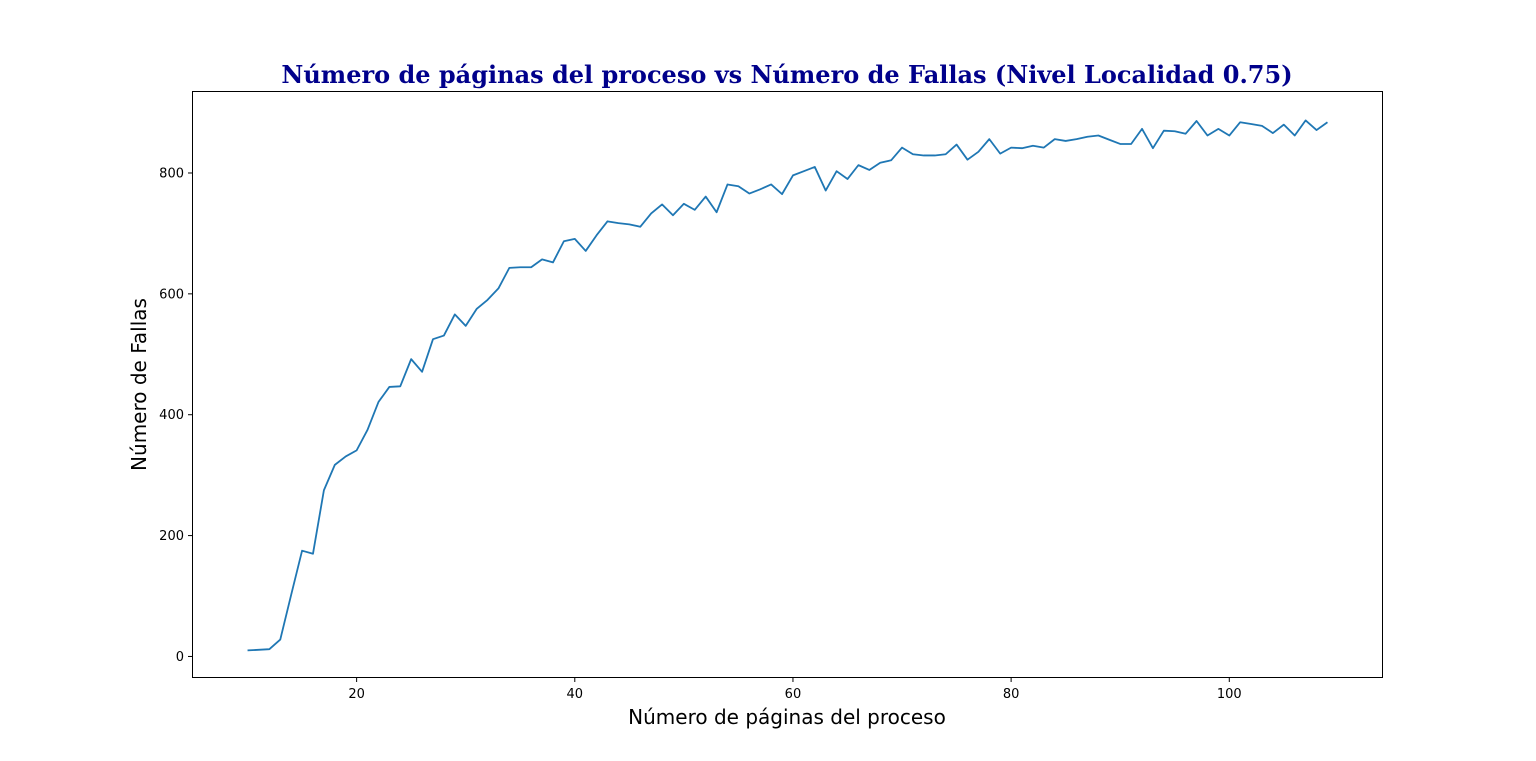 Image resolution: width=1536 pixels, height=761 pixels. Describe the element at coordinates (575, 694) in the screenshot. I see `x-tick-label: 40` at that location.